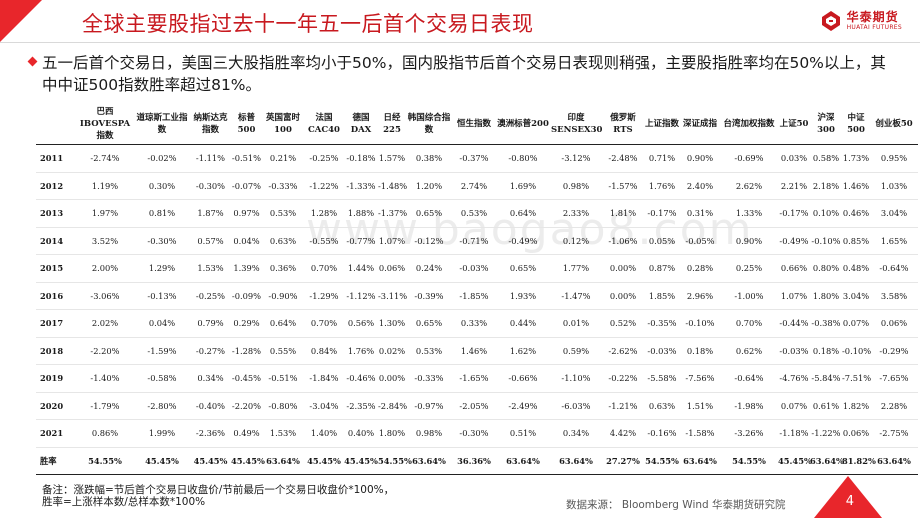 Image resolution: width=920 pixels, height=518 pixels. What do you see at coordinates (392, 296) in the screenshot?
I see `table-cell: -3.11%` at bounding box center [392, 296].